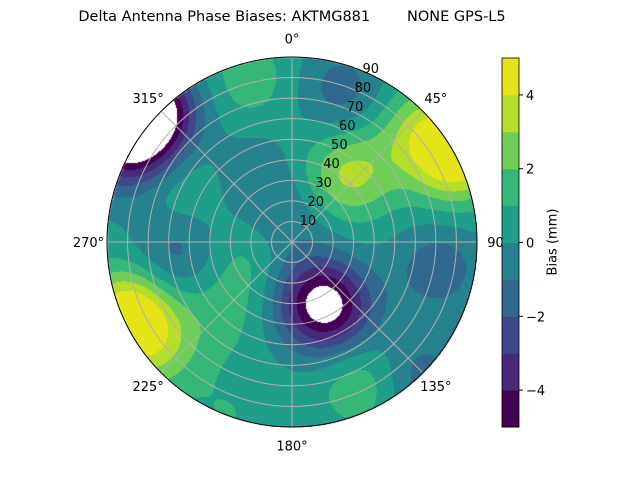  Describe the element at coordinates (363, 88) in the screenshot. I see `radial-tick-label: 80` at that location.